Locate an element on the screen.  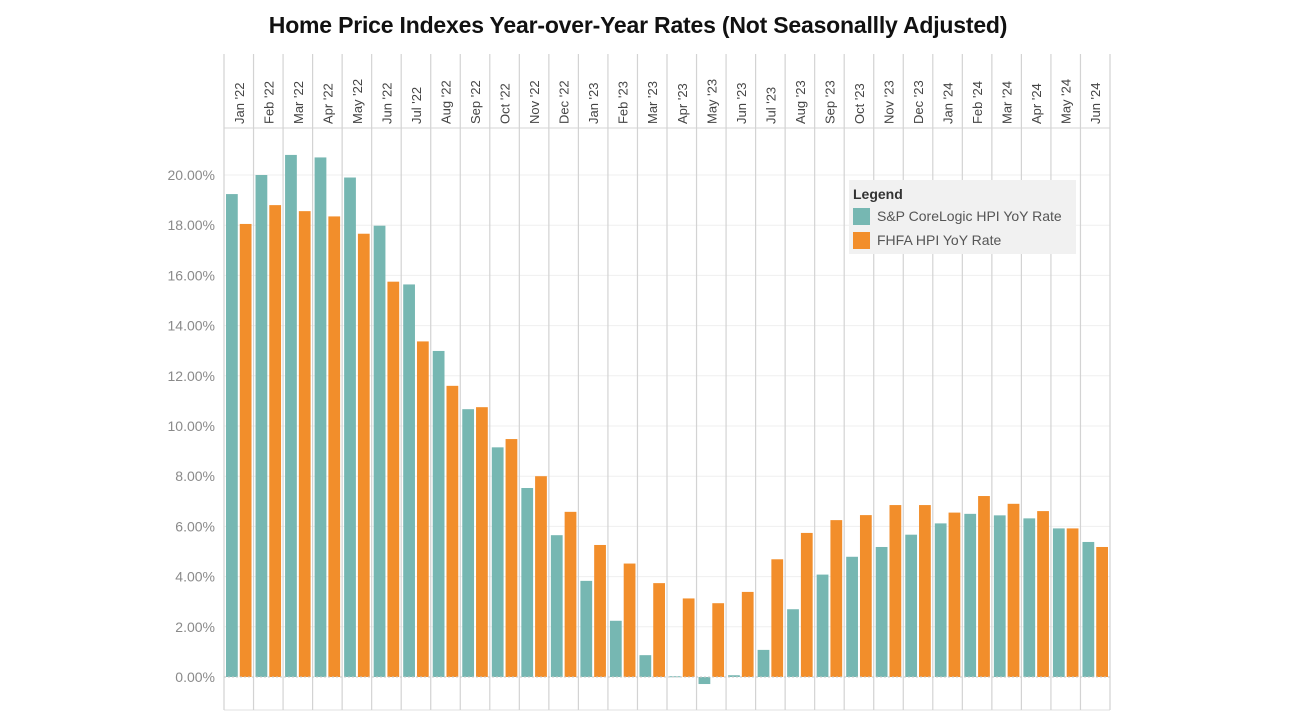
legend-item-fhfa: FHFA HPI YoY Rate is located at coordinates (927, 240).